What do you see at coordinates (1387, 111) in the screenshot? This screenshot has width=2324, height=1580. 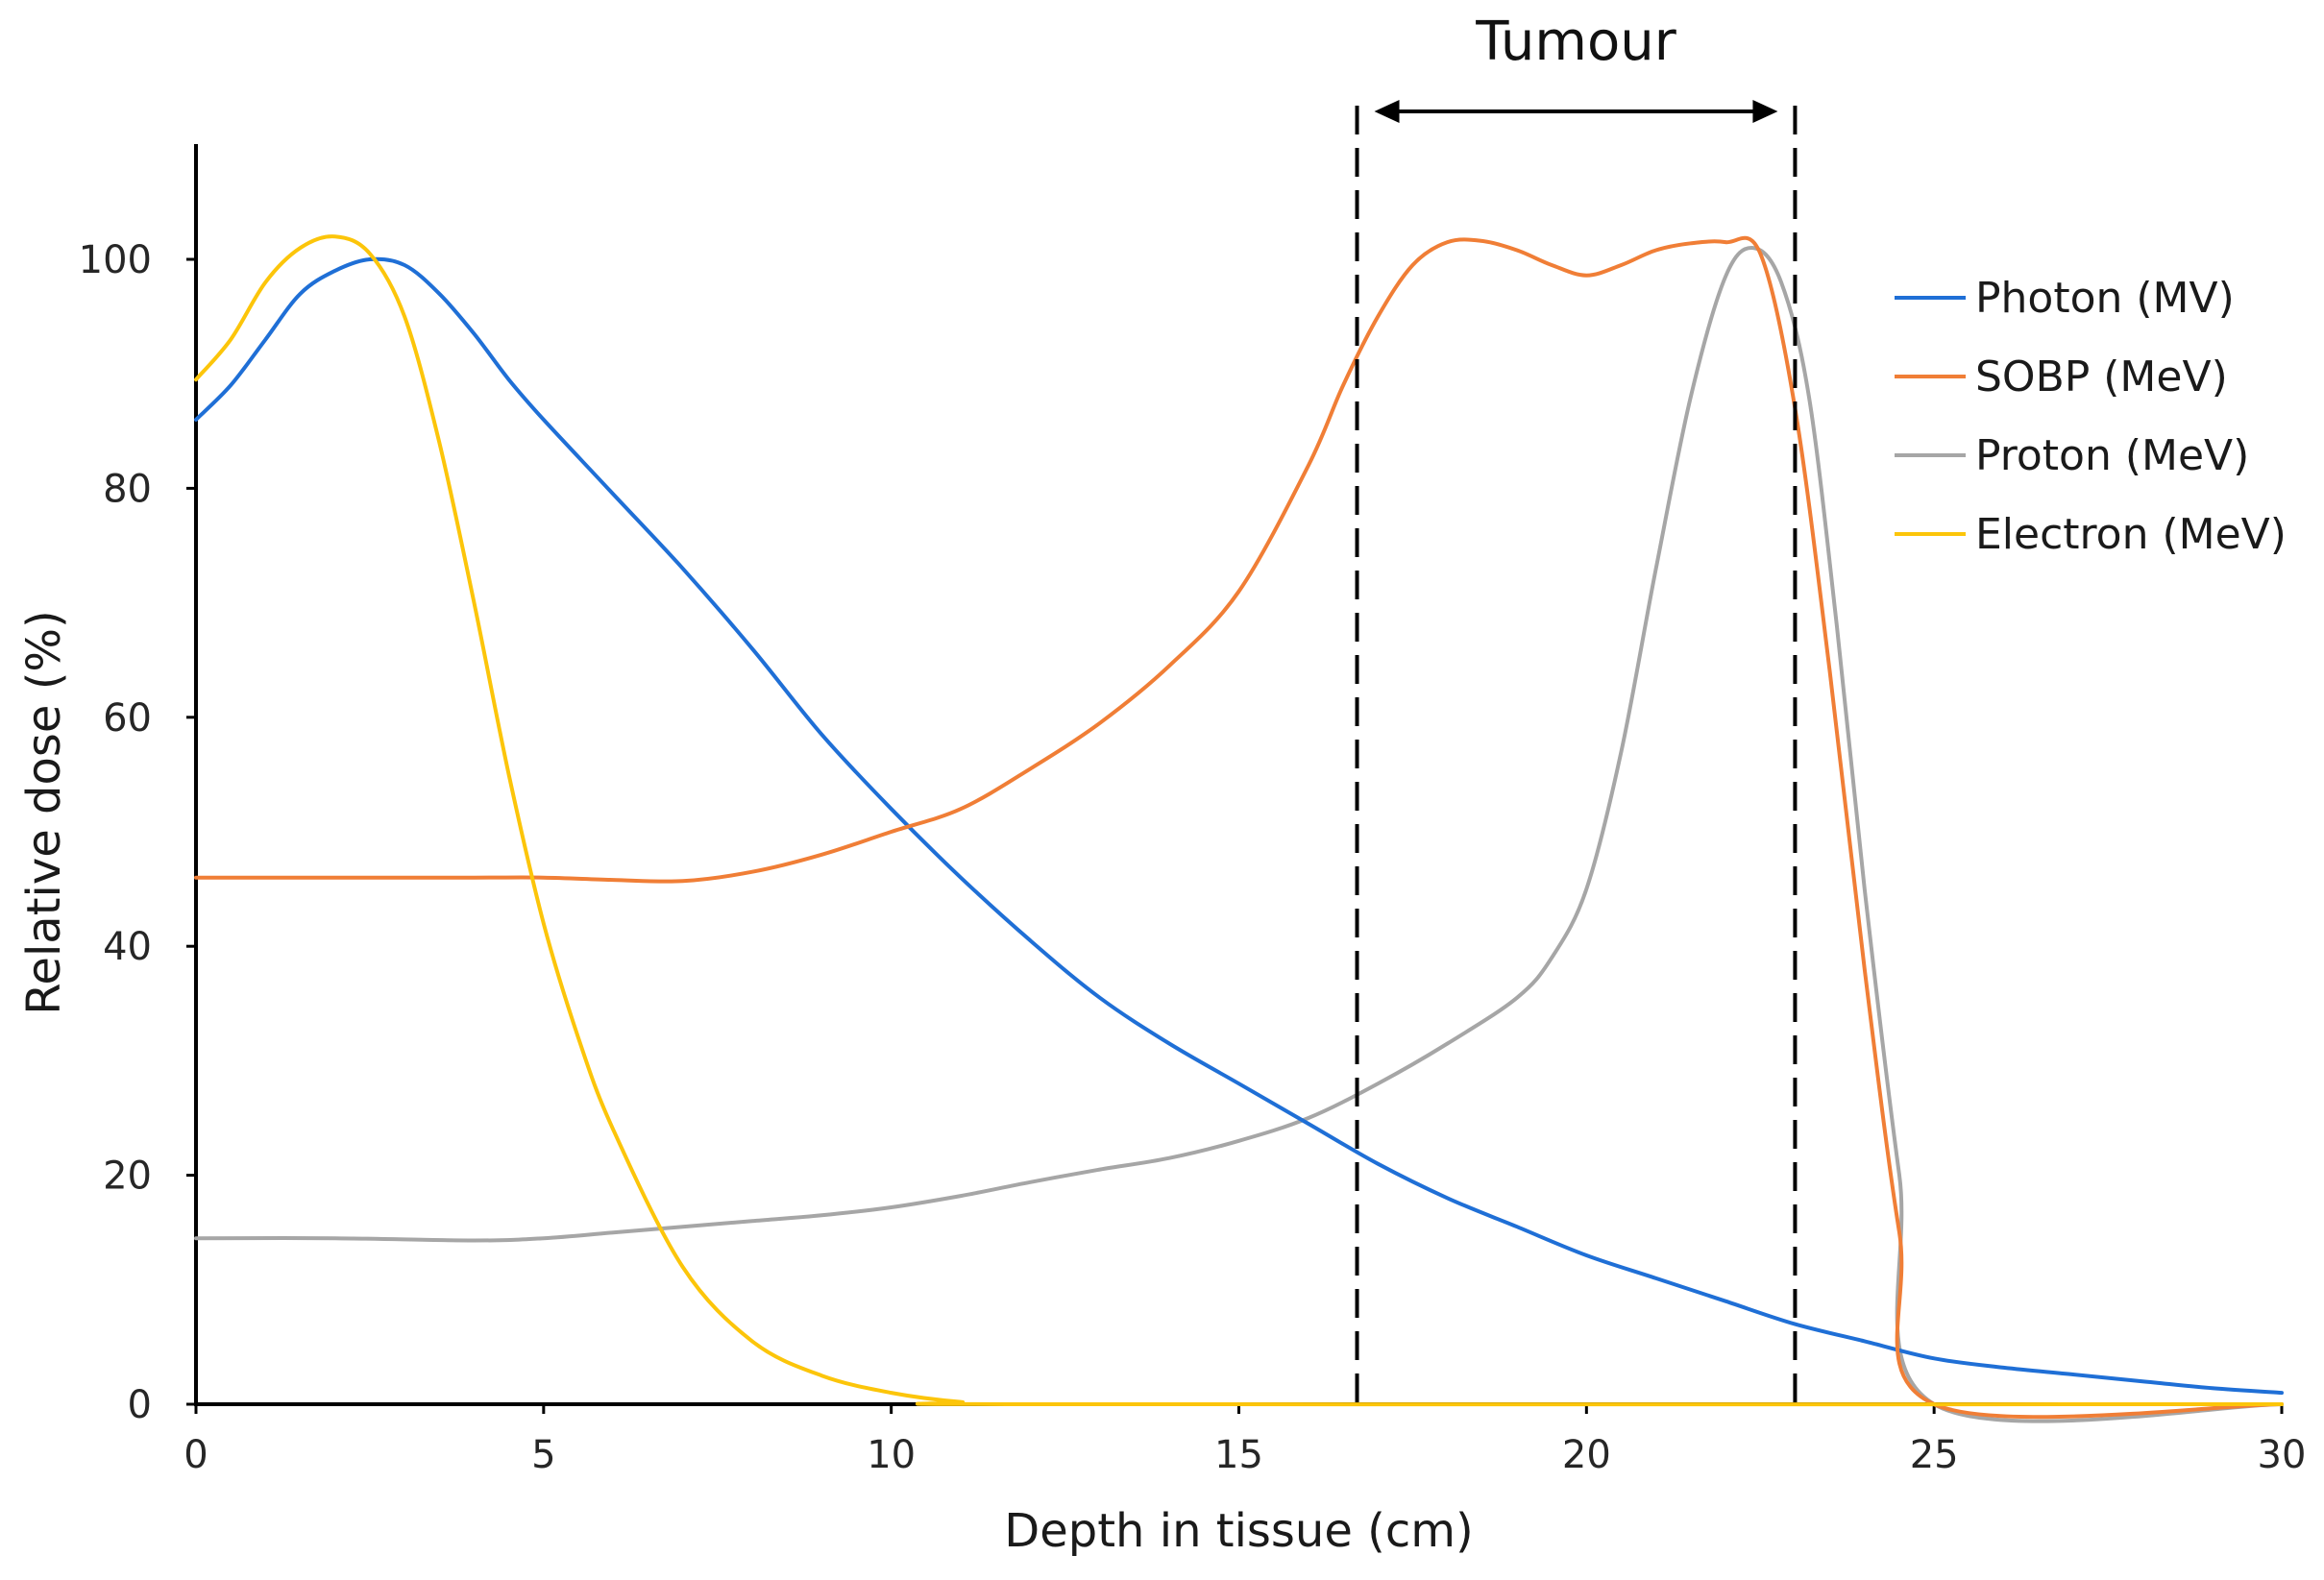 I see `tumour-arrow-left-head` at bounding box center [1387, 111].